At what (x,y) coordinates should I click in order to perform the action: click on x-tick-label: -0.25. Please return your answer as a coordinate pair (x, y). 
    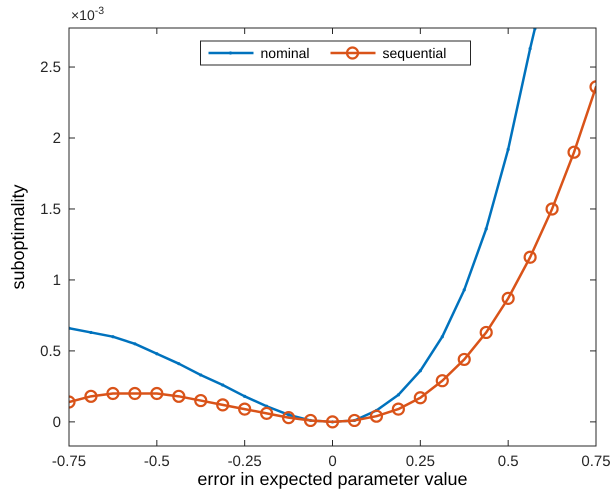
    Looking at the image, I should click on (245, 461).